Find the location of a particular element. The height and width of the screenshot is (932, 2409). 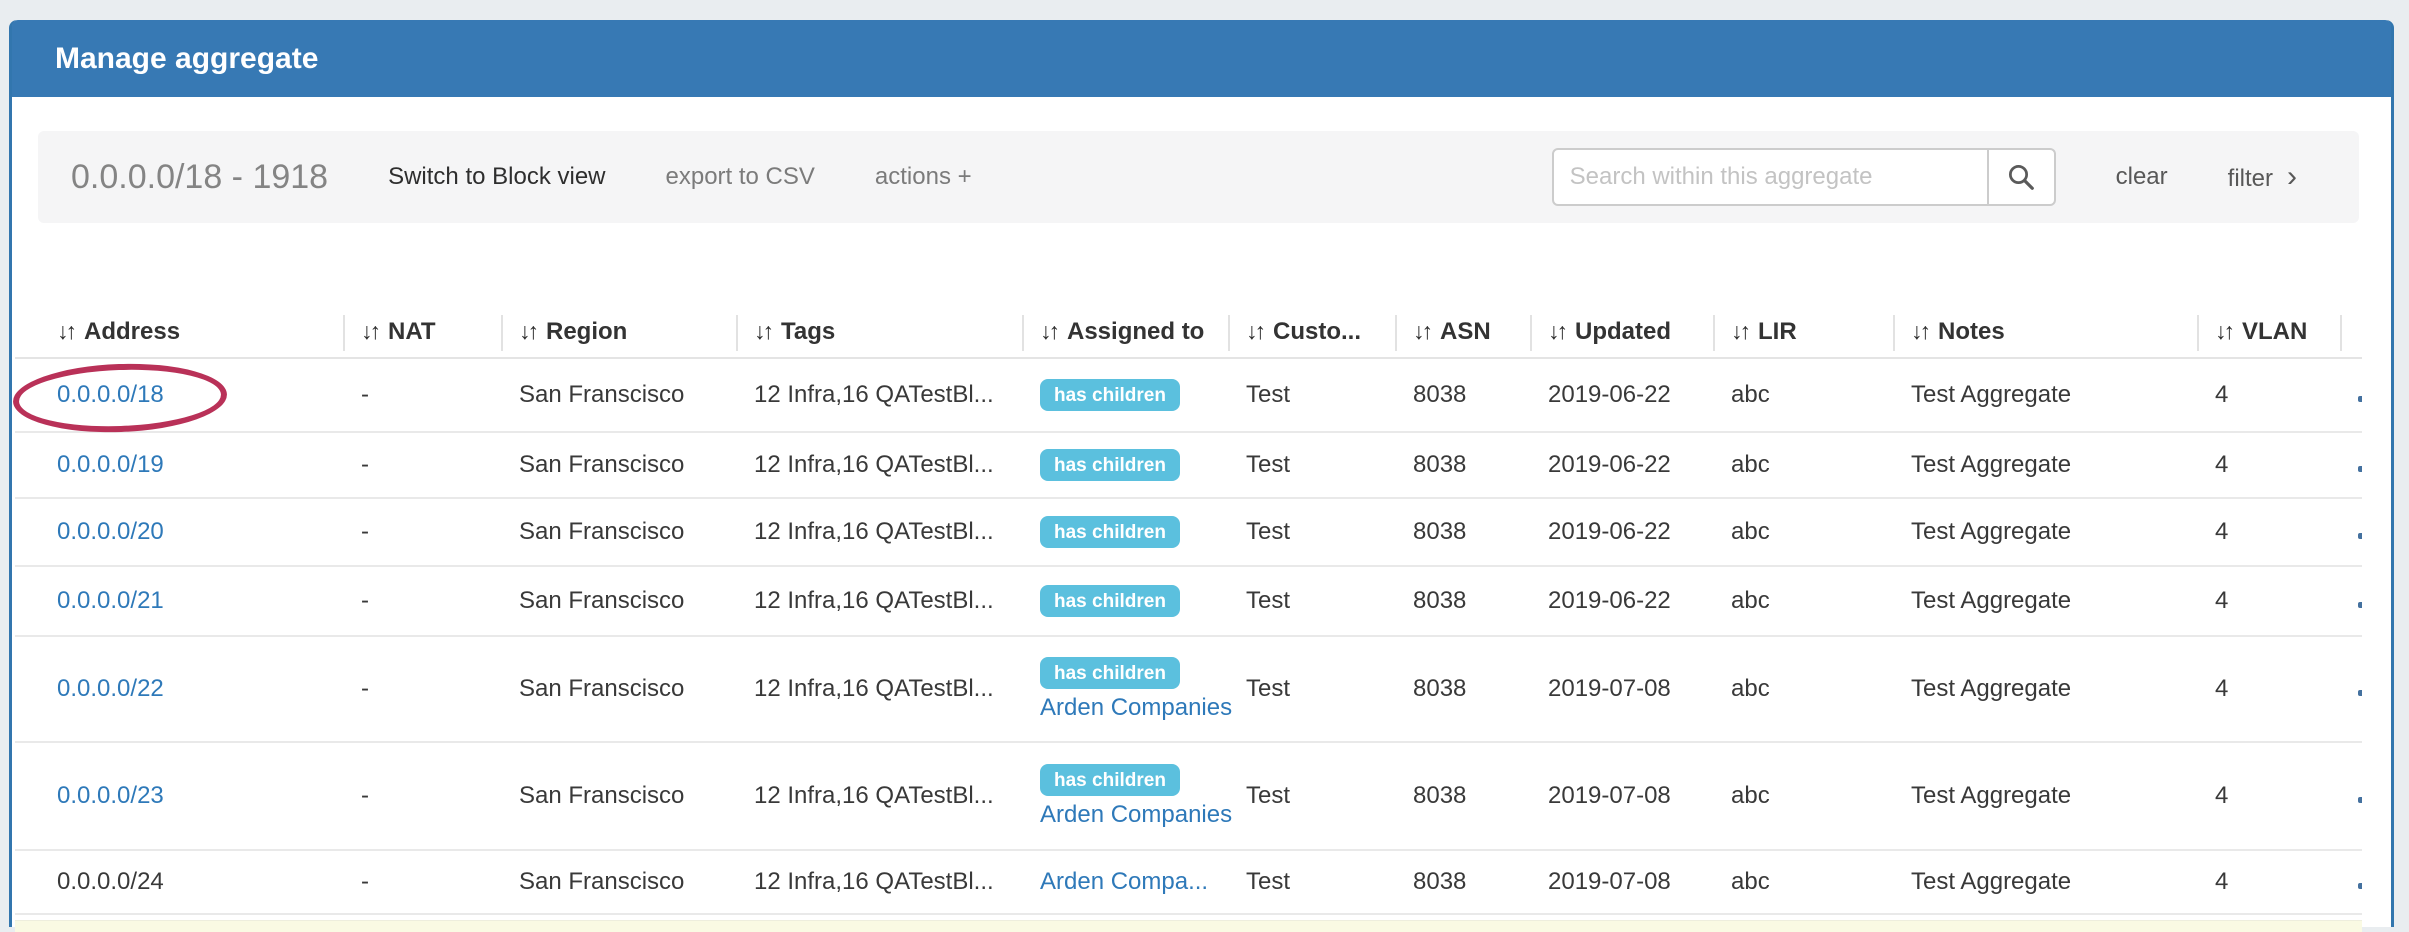

column-header-region: ↓↑ Region is located at coordinates (618, 332).